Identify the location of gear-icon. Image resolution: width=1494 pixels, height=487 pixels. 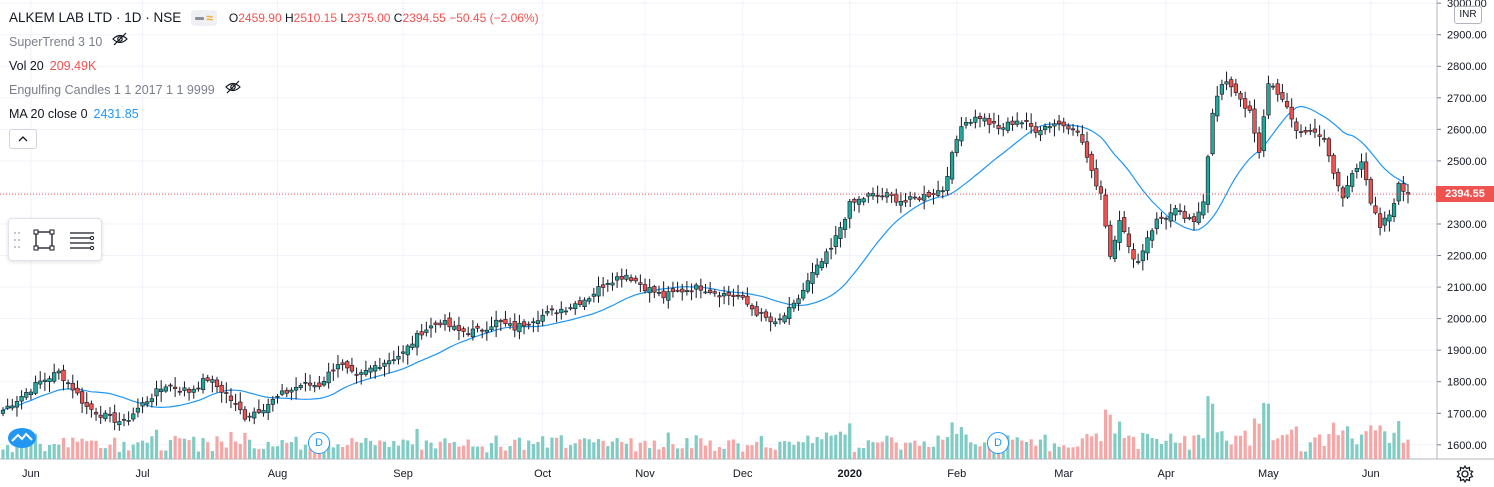
(1465, 474).